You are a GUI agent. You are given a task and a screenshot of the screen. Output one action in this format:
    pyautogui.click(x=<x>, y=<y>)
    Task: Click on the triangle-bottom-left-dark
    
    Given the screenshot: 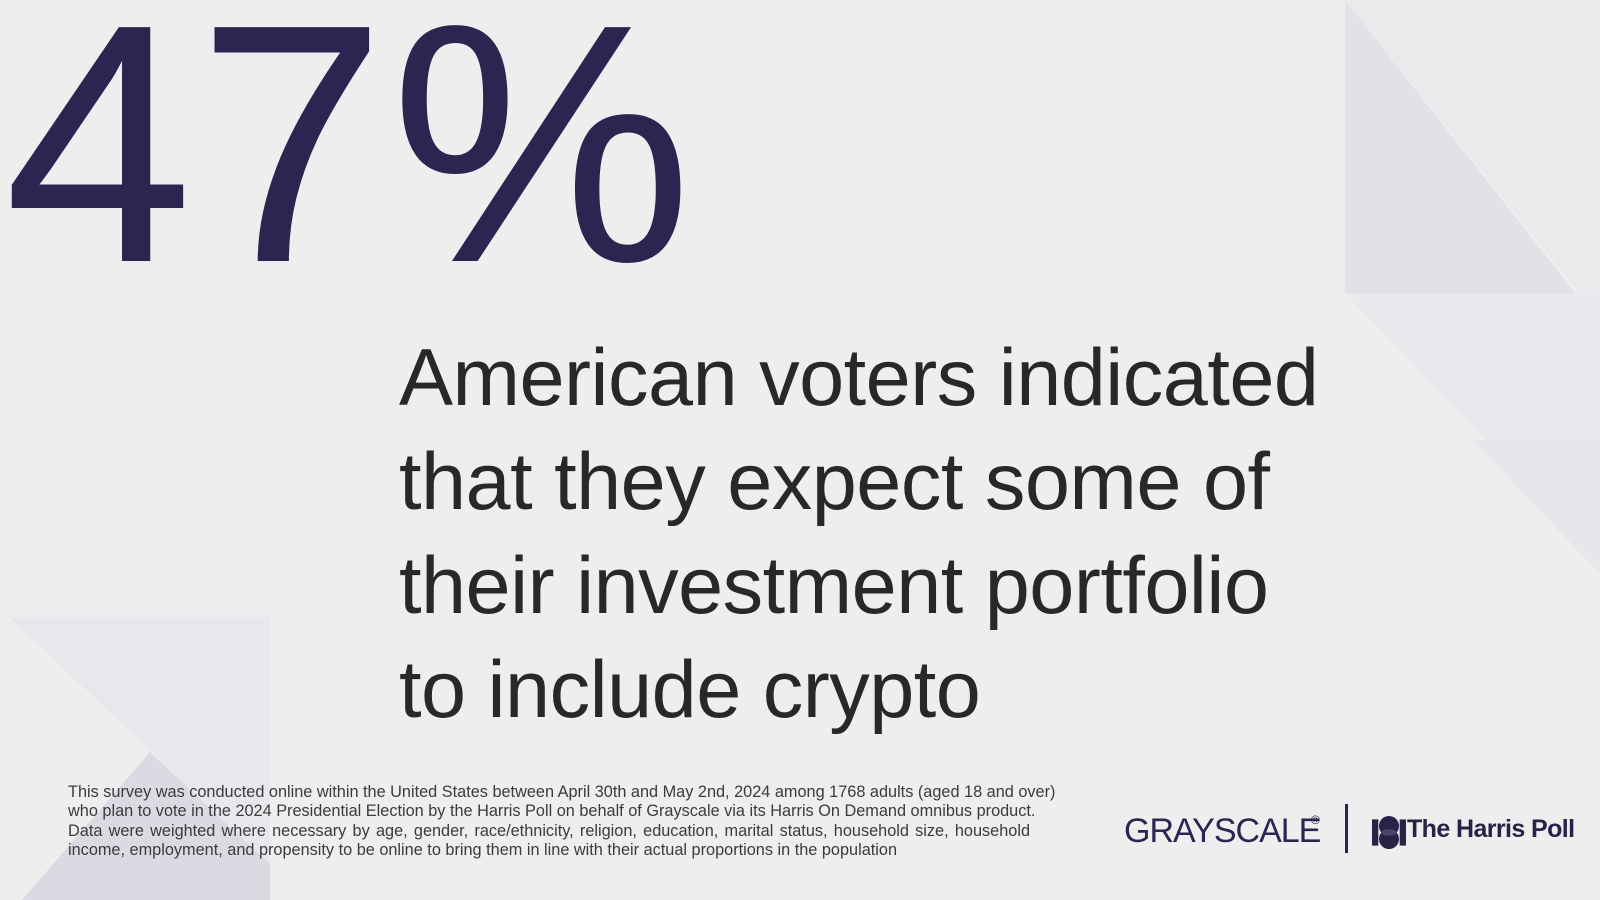 What is the action you would take?
    pyautogui.click(x=146, y=826)
    